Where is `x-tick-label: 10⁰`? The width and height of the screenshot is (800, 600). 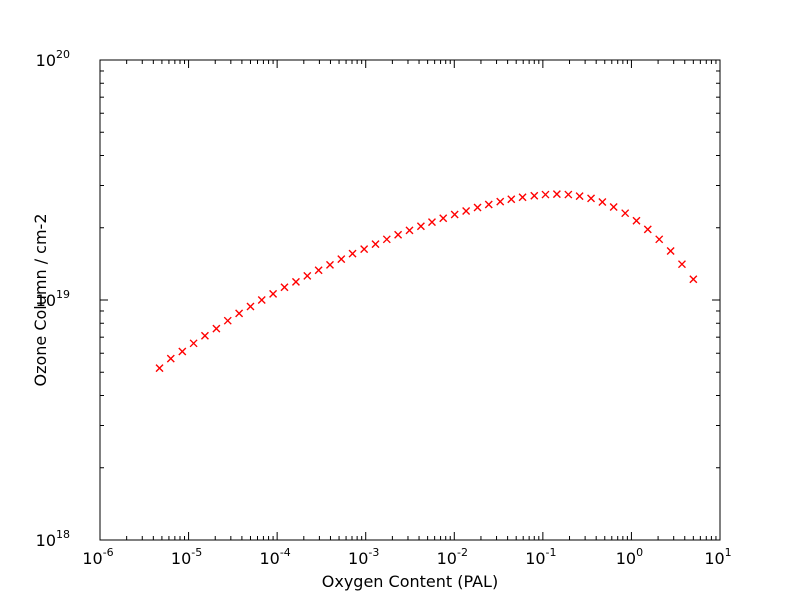
x-tick-label: 10⁰ is located at coordinates (629, 557).